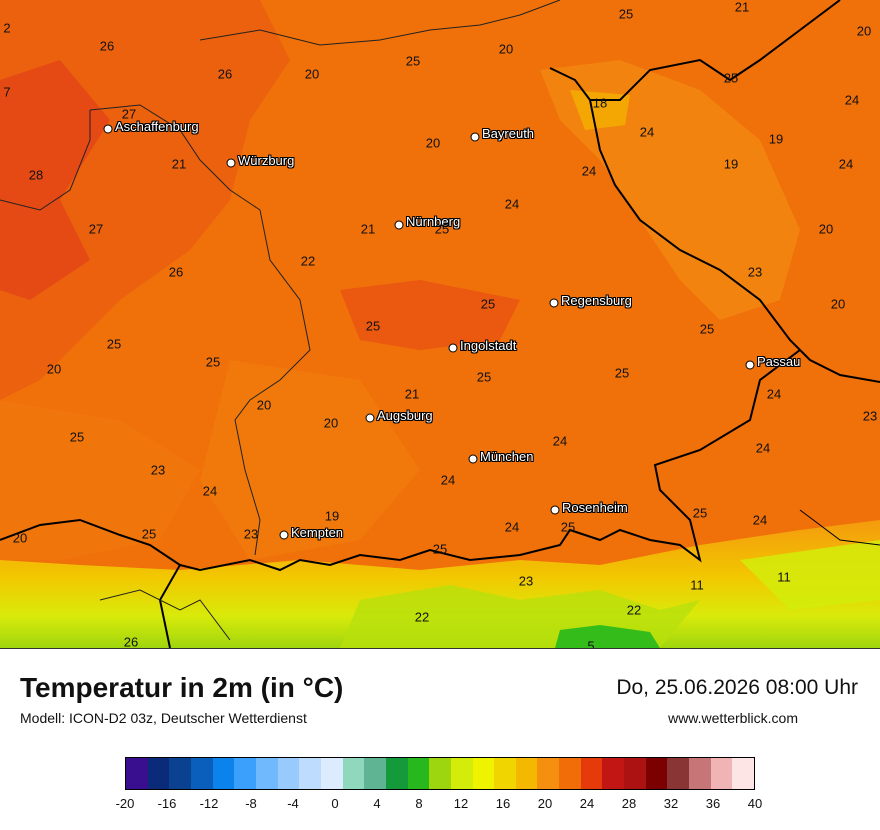 The width and height of the screenshot is (880, 830). Describe the element at coordinates (545, 803) in the screenshot. I see `legend-tick-label: 20` at that location.